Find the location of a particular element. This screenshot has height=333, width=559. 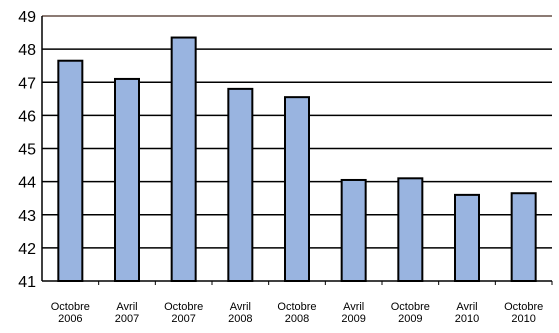

y-tick-label: 47 is located at coordinates (27, 83).